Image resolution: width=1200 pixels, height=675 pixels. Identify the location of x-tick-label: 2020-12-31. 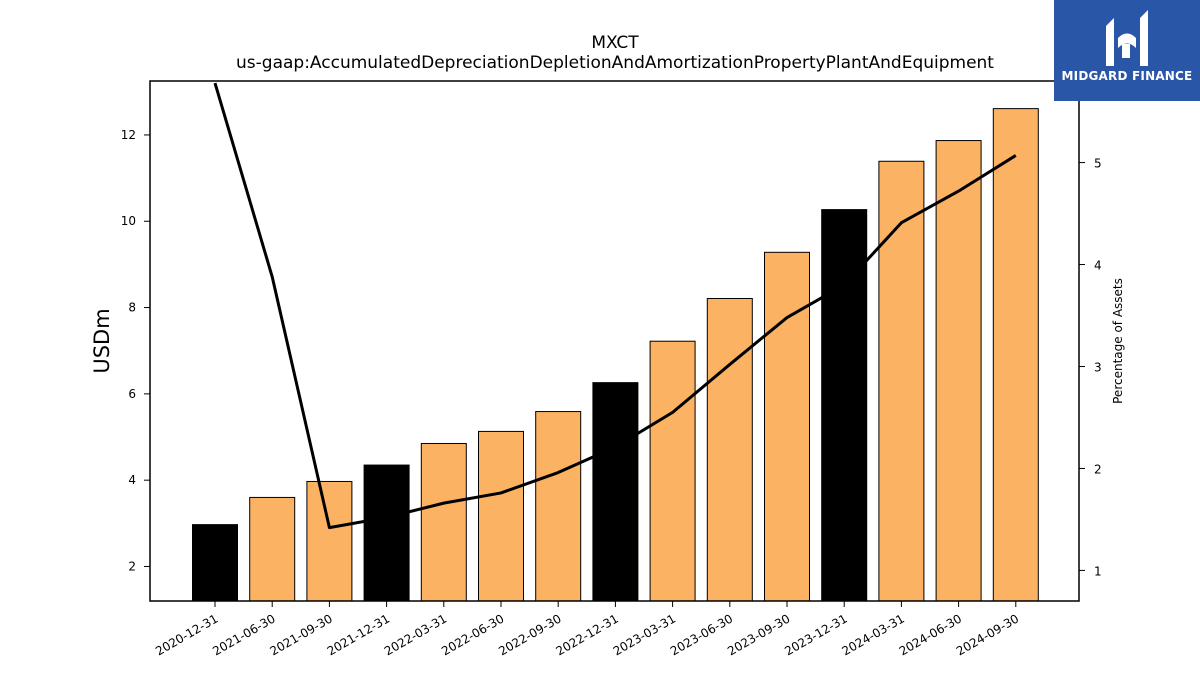
(186, 634).